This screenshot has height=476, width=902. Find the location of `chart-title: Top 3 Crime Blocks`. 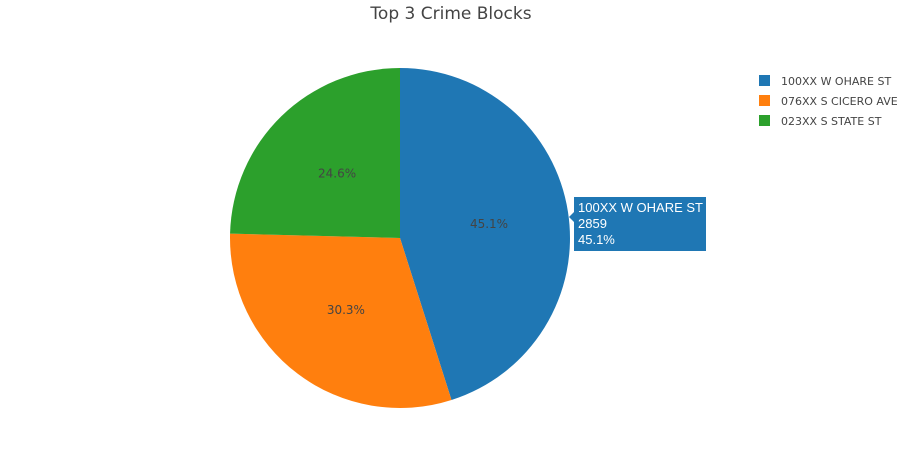

chart-title: Top 3 Crime Blocks is located at coordinates (450, 14).